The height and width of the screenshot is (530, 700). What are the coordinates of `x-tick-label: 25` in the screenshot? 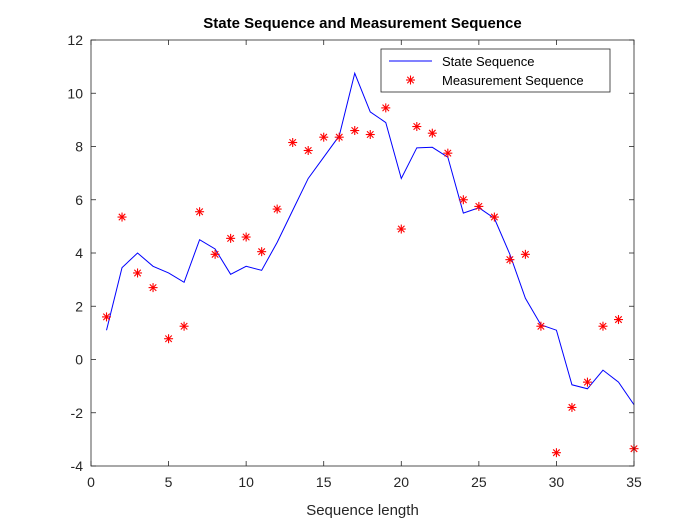 It's located at (479, 482).